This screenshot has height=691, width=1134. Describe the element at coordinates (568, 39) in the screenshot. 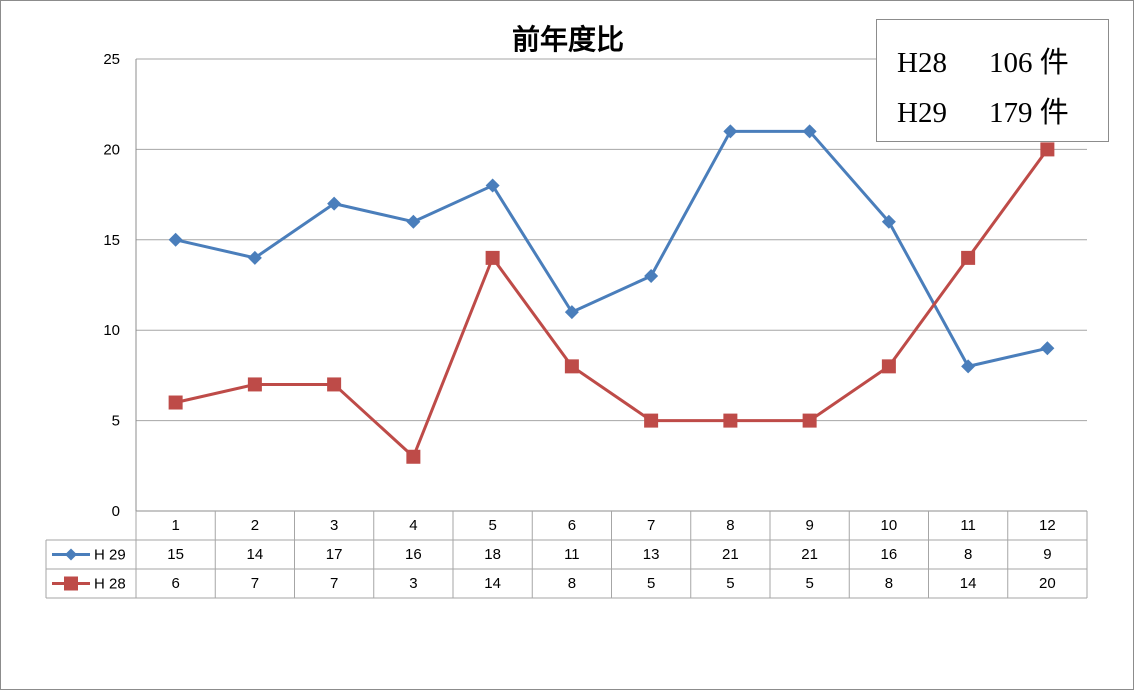

I see `chart-title: 前年度比` at that location.